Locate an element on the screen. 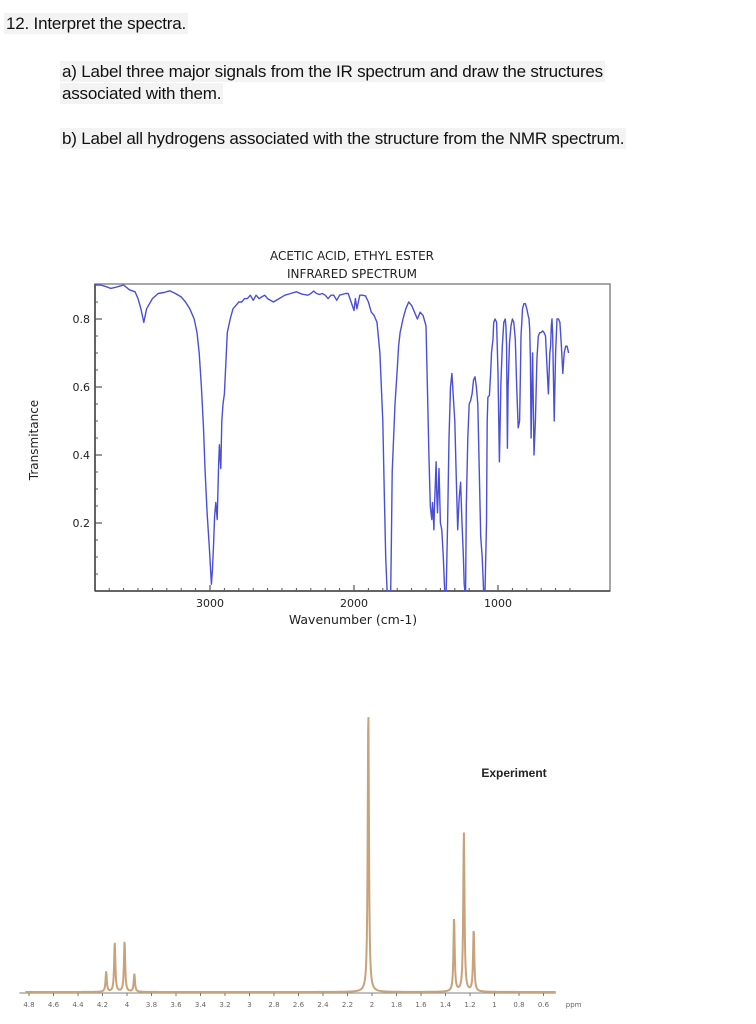 This screenshot has width=756, height=1024. svg-text: 3.2 is located at coordinates (224, 1005).